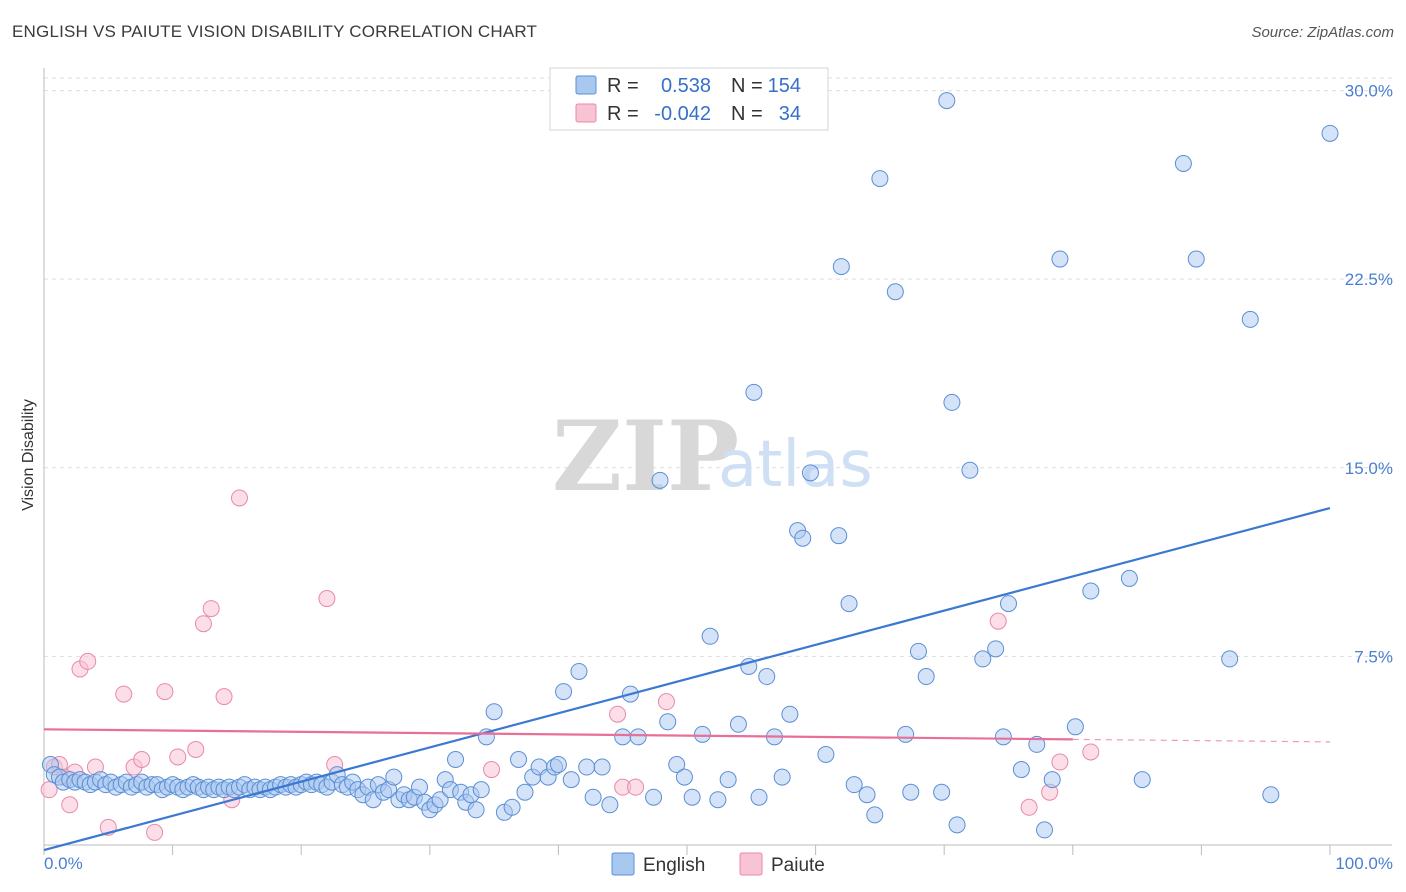 This screenshot has height=892, width=1406. Describe the element at coordinates (586, 113) in the screenshot. I see `paiute-swatch` at that location.